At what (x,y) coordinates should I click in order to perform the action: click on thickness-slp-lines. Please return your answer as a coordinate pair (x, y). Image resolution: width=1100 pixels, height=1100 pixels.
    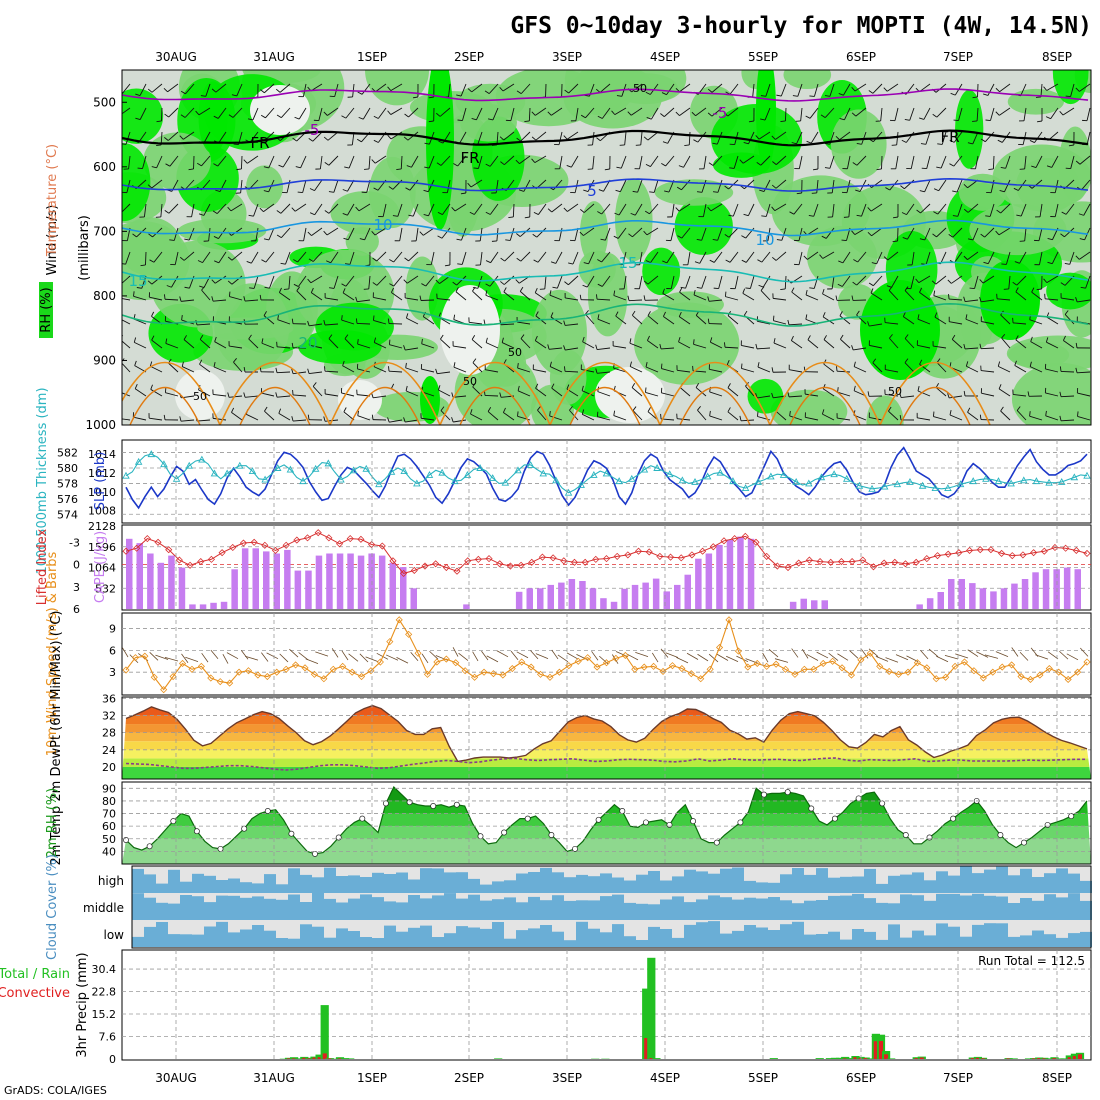
    Looking at the image, I should click on (606, 478).